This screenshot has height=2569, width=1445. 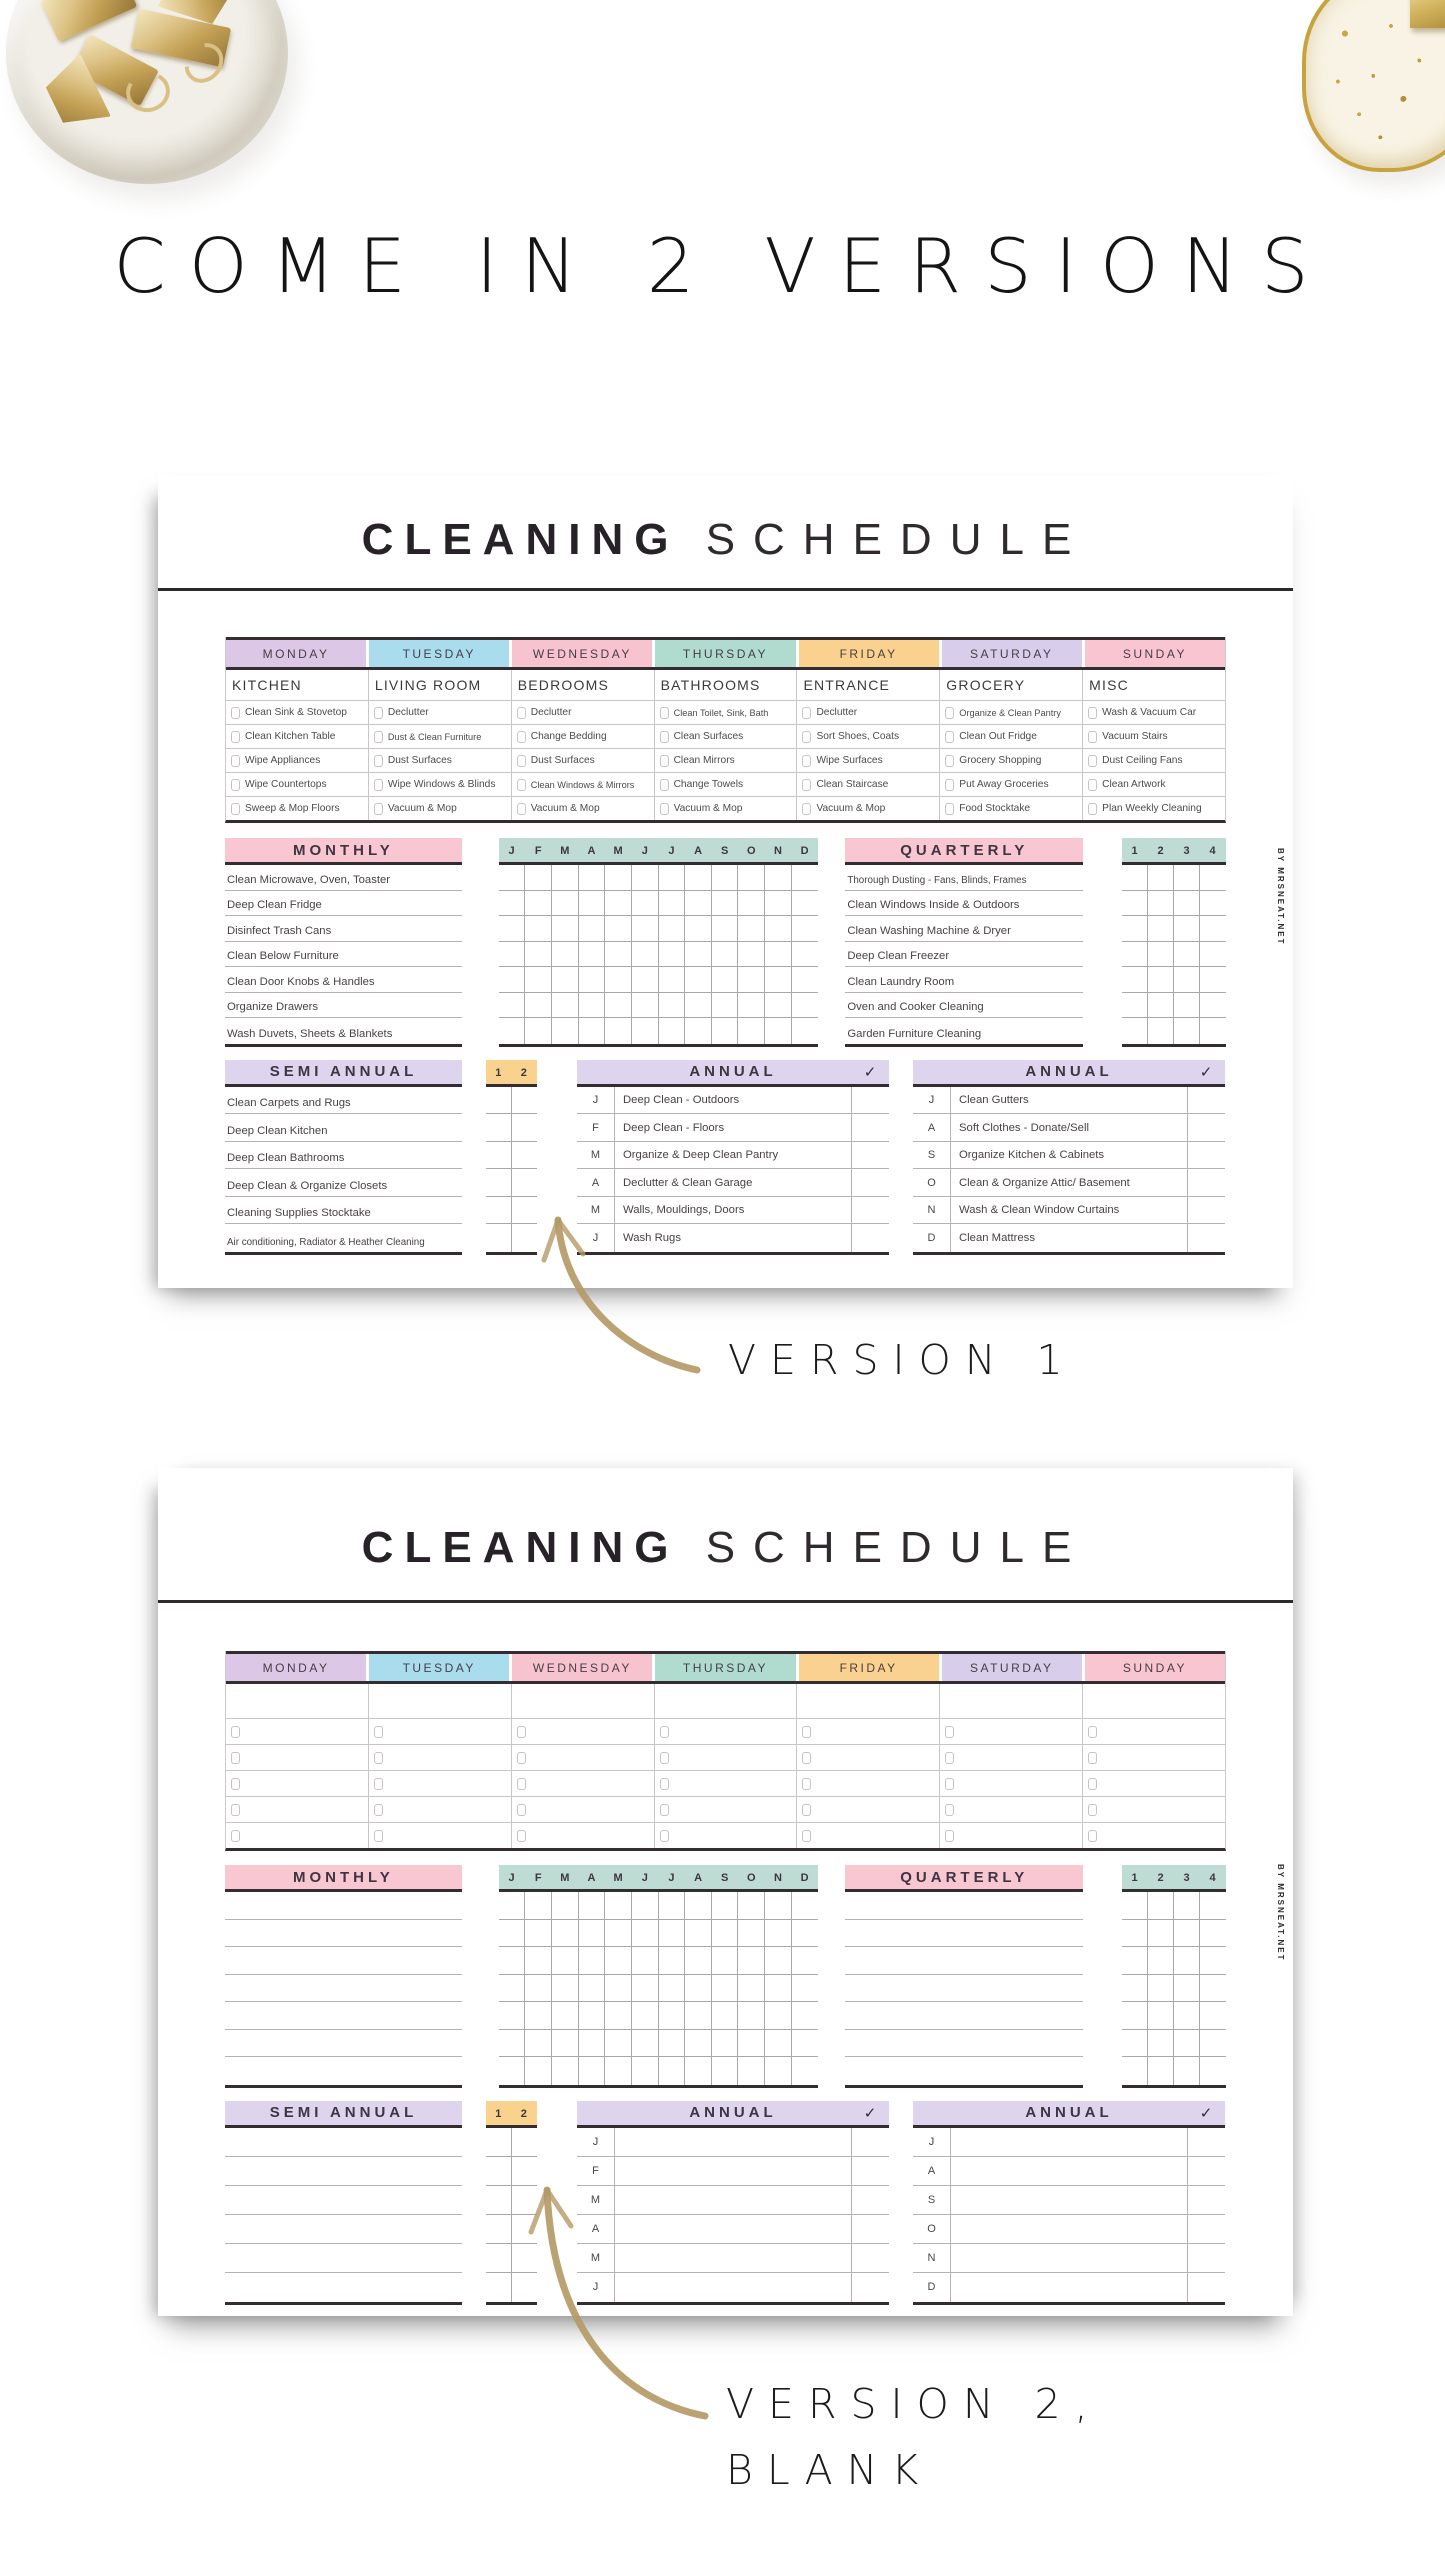 I want to click on semi-annual-grid-label: 1, so click(x=499, y=2113).